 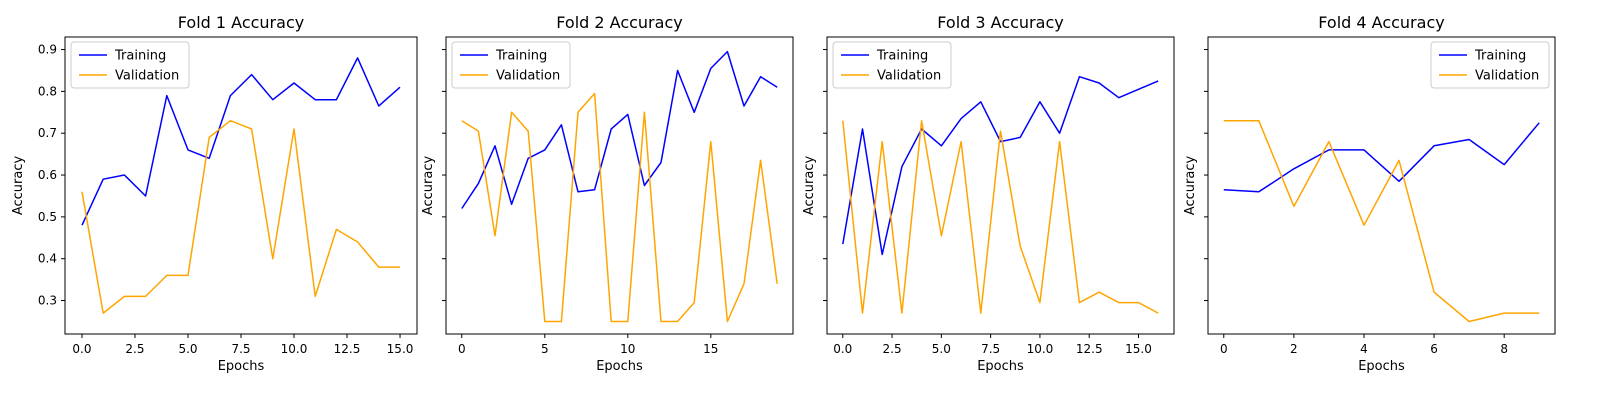 What do you see at coordinates (47, 259) in the screenshot?
I see `y-tick-label: 0.4` at bounding box center [47, 259].